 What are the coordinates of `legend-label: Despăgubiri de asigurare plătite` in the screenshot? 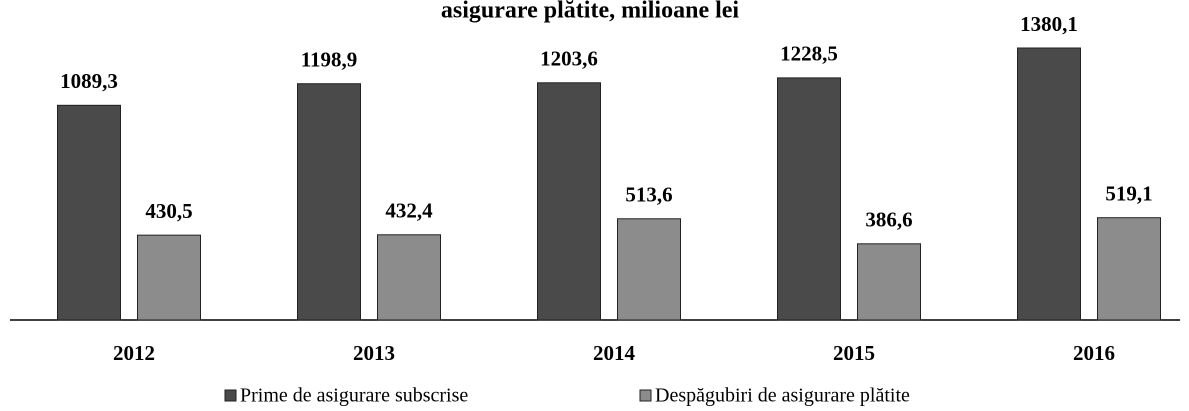 It's located at (782, 396).